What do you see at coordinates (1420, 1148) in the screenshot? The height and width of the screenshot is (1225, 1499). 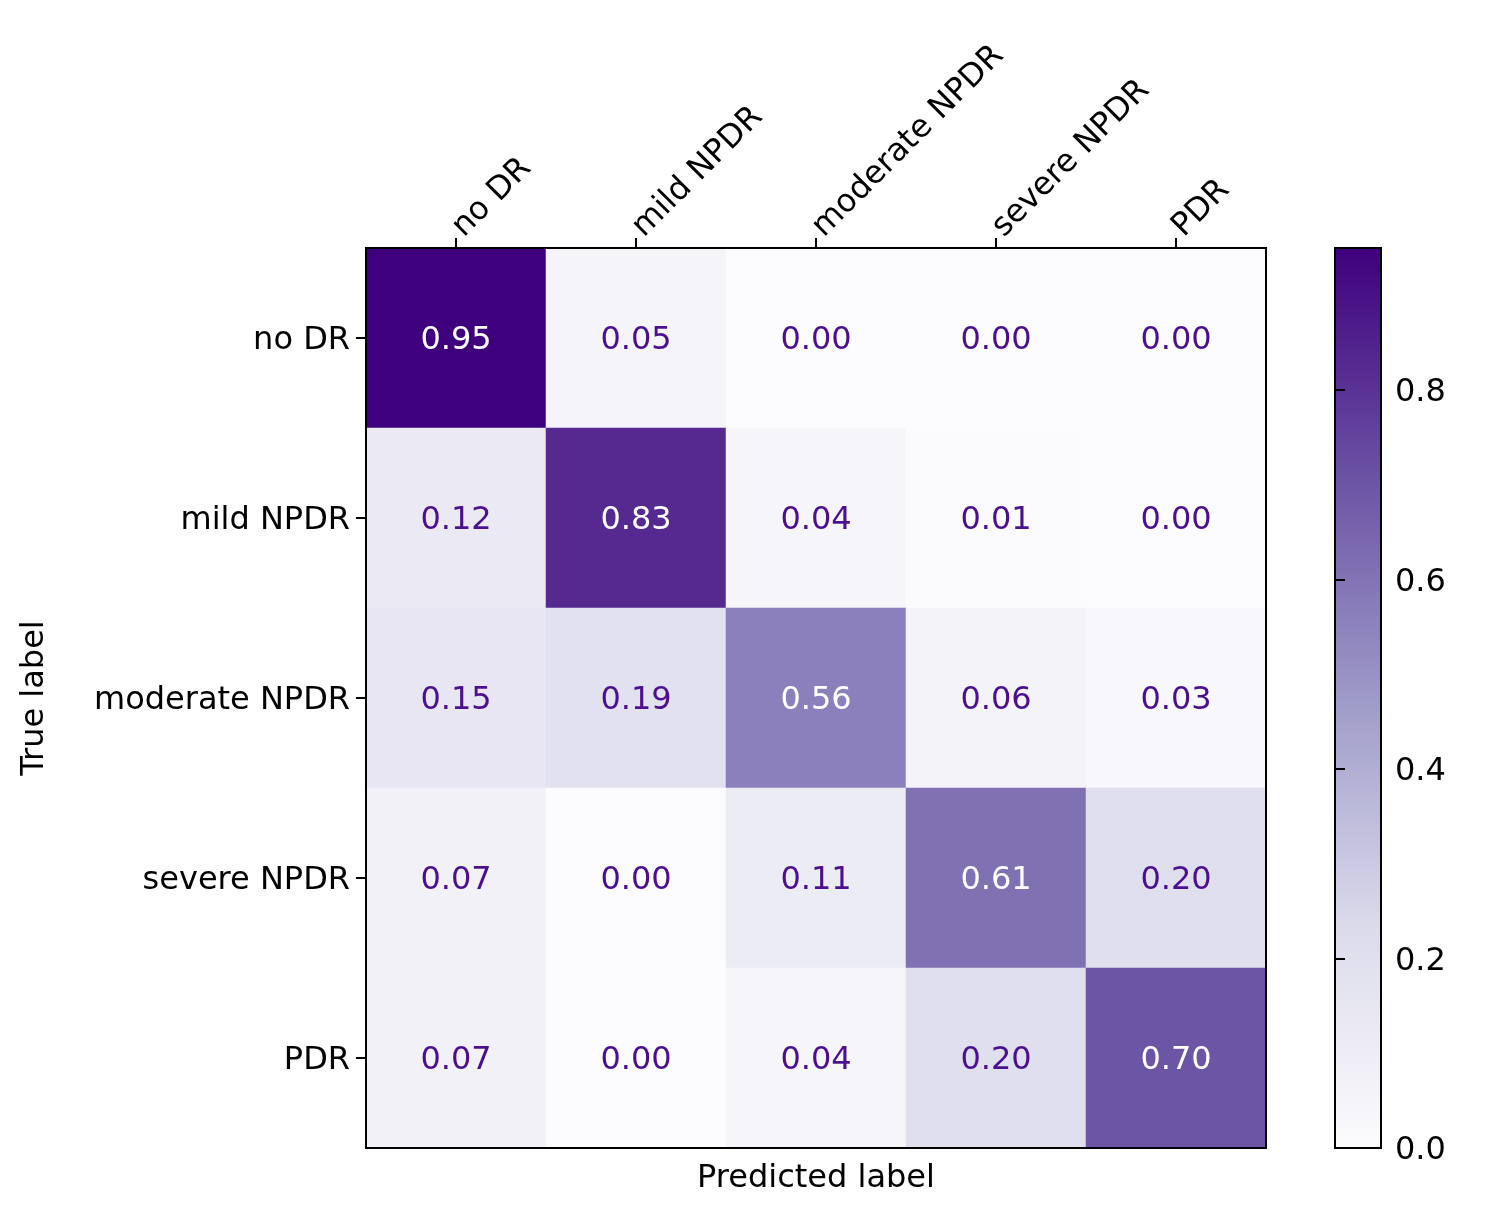 I see `color-bar-label: 0.0` at bounding box center [1420, 1148].